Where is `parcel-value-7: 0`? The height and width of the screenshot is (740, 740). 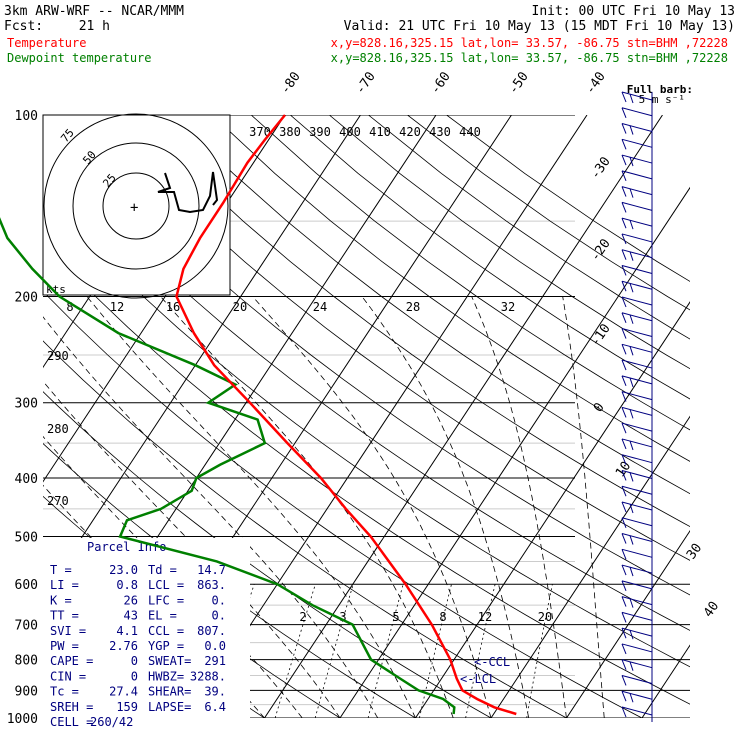 parcel-value-7: 0 is located at coordinates (134, 676).